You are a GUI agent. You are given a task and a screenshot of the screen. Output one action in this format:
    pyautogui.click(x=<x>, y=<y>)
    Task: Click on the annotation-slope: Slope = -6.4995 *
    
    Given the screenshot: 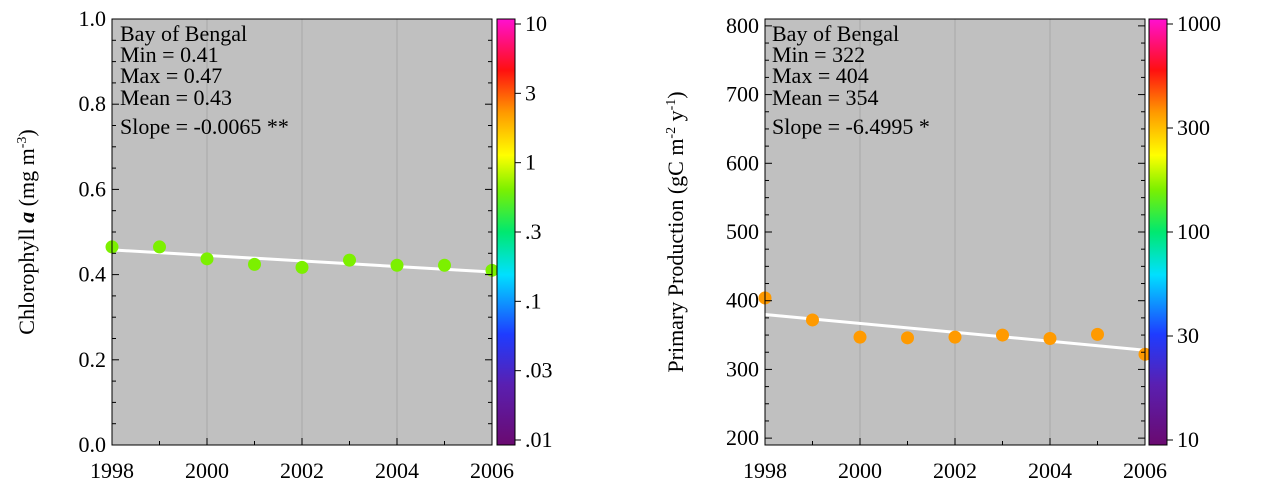 What is the action you would take?
    pyautogui.click(x=851, y=126)
    